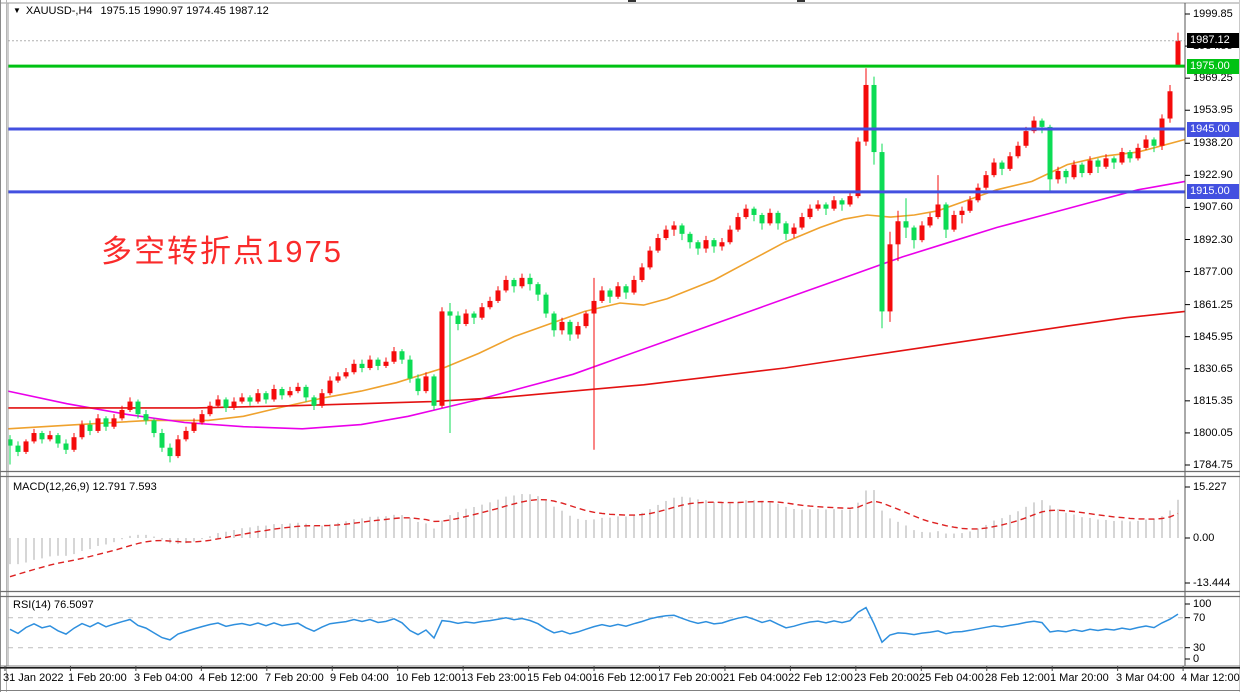  What do you see at coordinates (1213, 110) in the screenshot?
I see `price-tick-label: 1953.95` at bounding box center [1213, 110].